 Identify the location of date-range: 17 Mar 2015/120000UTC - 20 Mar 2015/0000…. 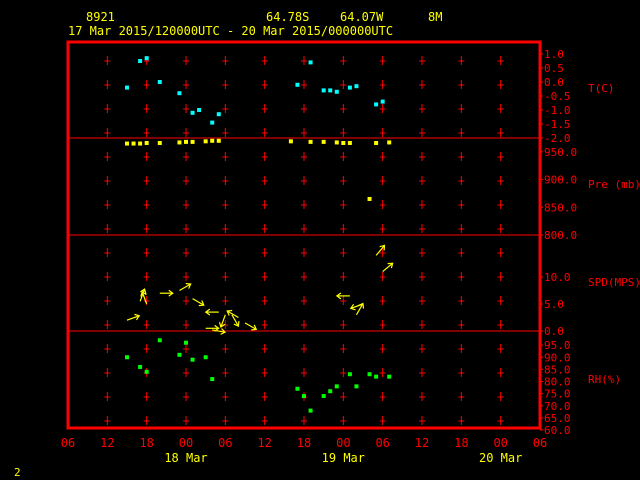
(230, 31).